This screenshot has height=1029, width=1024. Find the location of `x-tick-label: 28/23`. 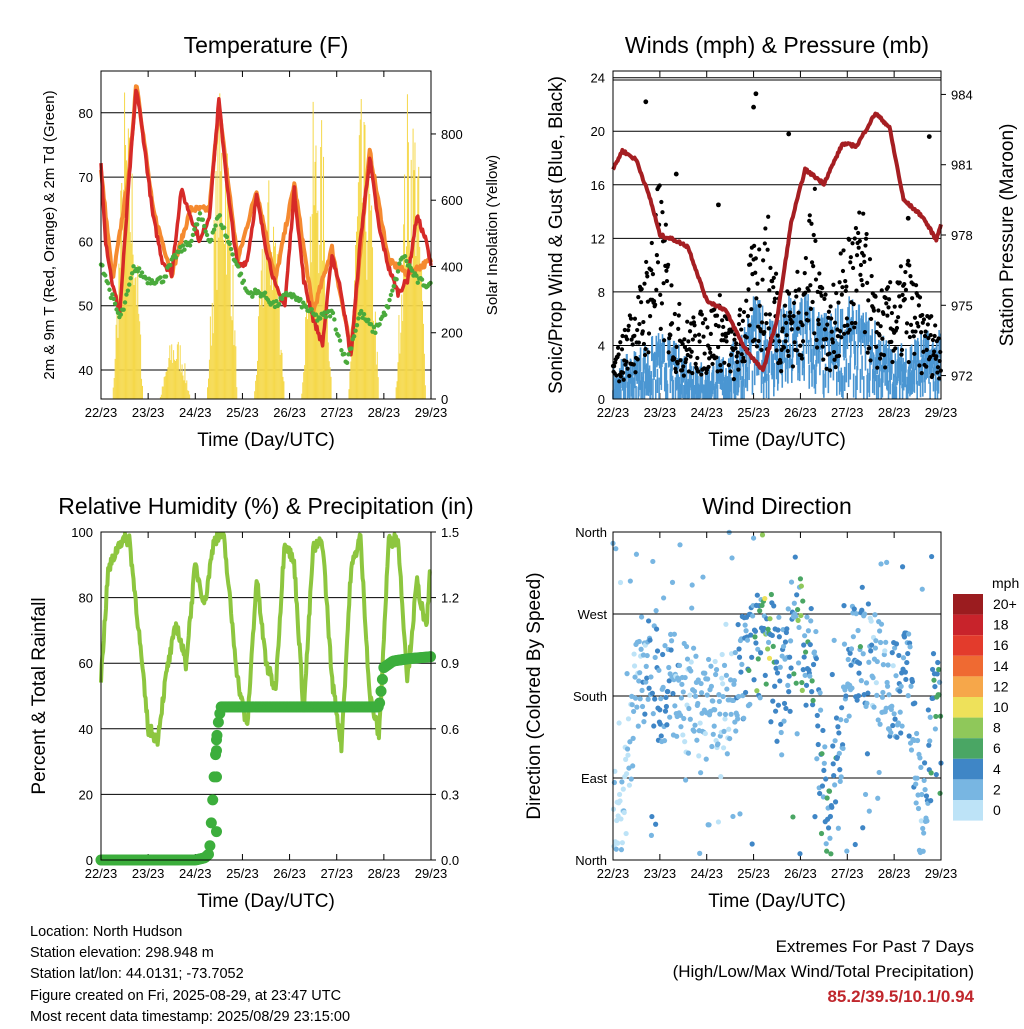

x-tick-label: 28/23 is located at coordinates (894, 412).